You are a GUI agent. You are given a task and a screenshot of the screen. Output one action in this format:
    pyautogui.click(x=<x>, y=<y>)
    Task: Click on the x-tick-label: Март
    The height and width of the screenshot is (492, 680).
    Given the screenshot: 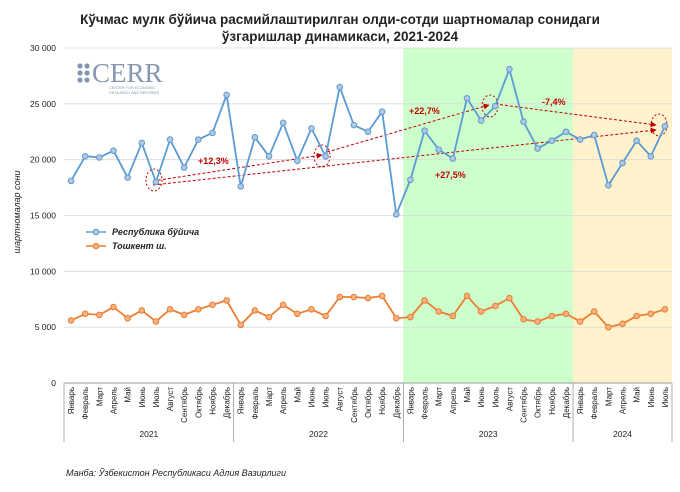 What is the action you would take?
    pyautogui.click(x=608, y=396)
    